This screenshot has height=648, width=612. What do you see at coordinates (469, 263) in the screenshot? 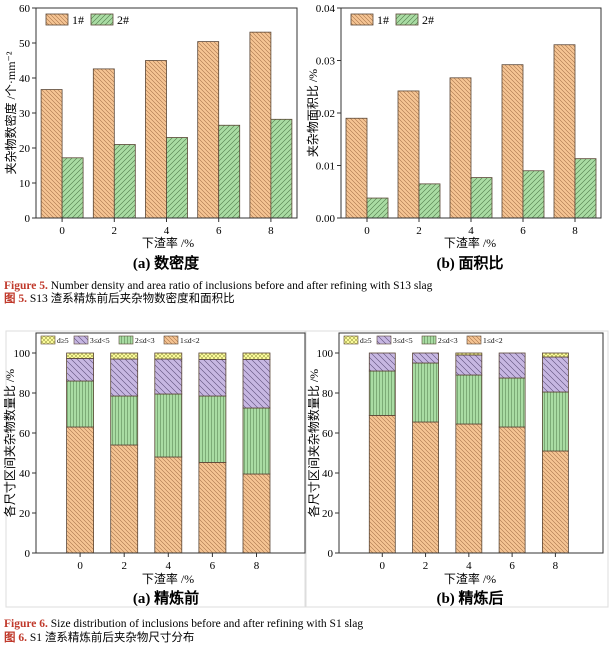
I see `chart-b-title: (b) 面积比` at bounding box center [469, 263].